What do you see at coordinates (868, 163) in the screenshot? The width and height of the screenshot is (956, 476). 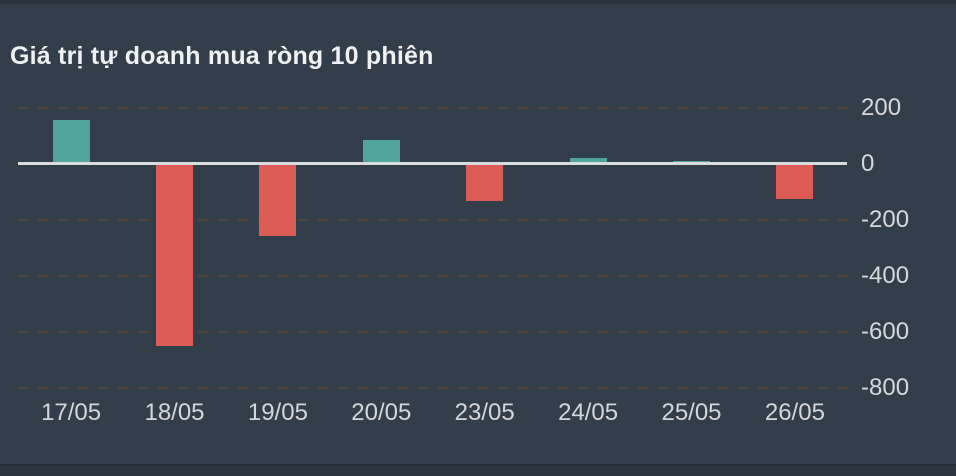 I see `y-axis-label-0: 0` at bounding box center [868, 163].